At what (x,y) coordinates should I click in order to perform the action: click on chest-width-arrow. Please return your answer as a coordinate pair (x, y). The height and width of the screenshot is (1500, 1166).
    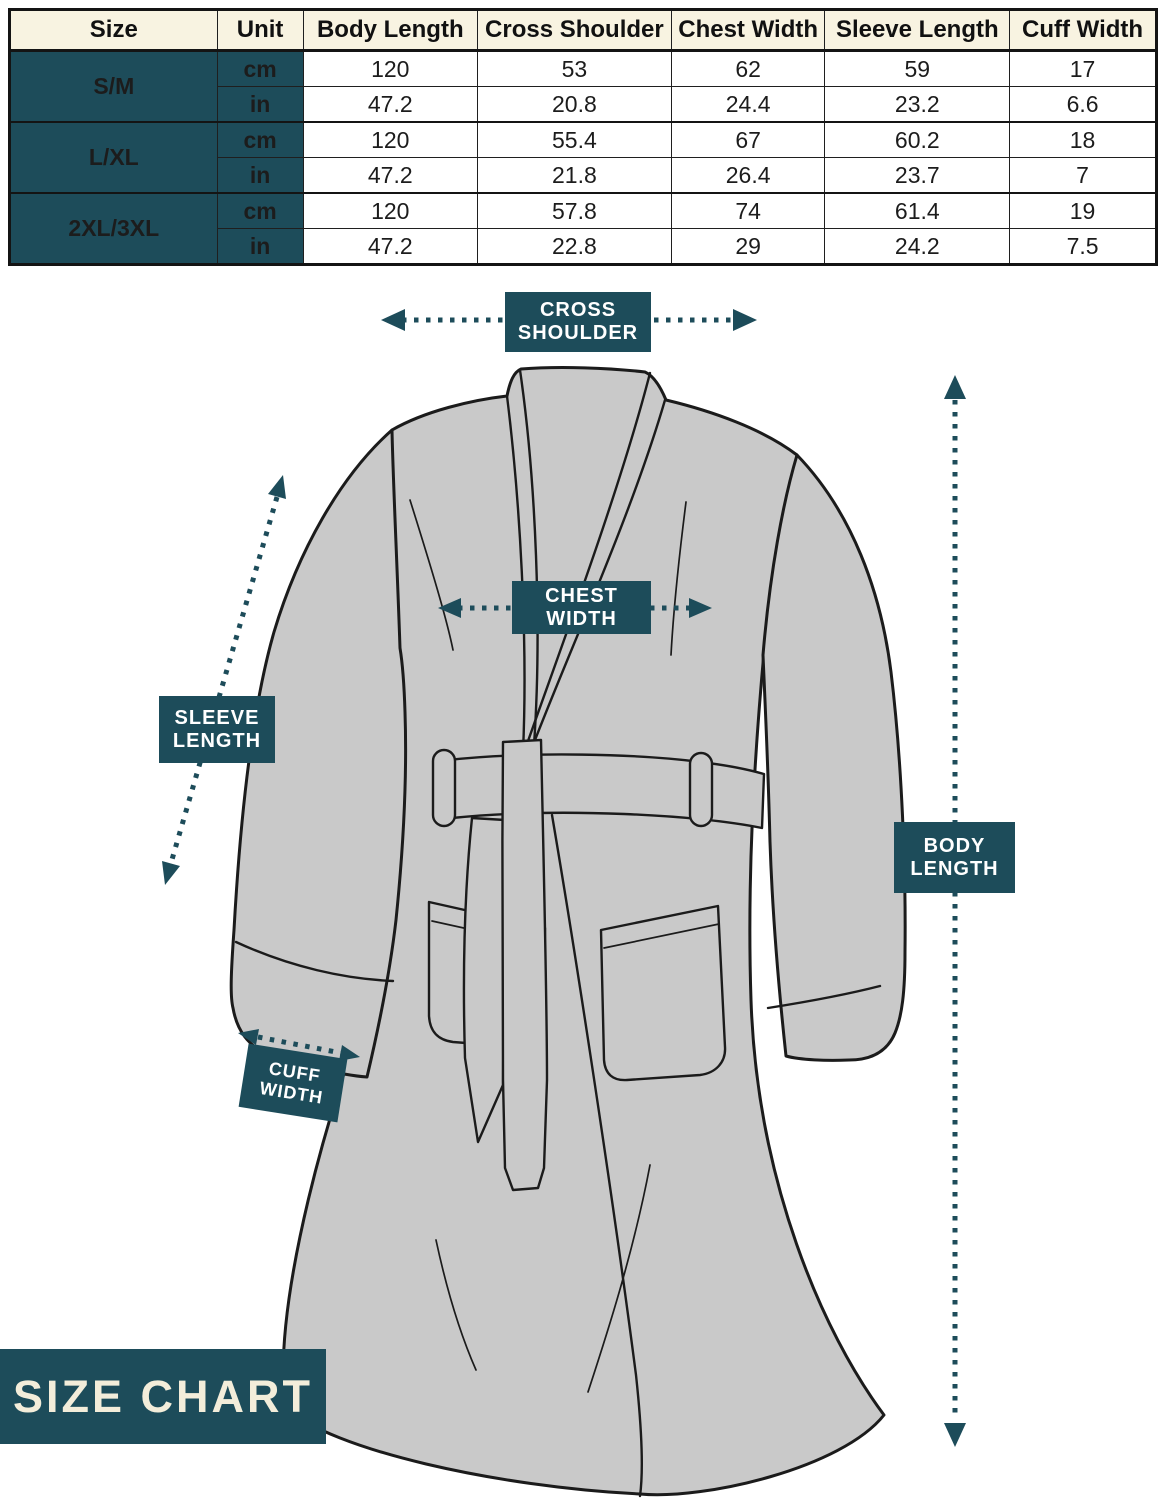
    Looking at the image, I should click on (575, 608).